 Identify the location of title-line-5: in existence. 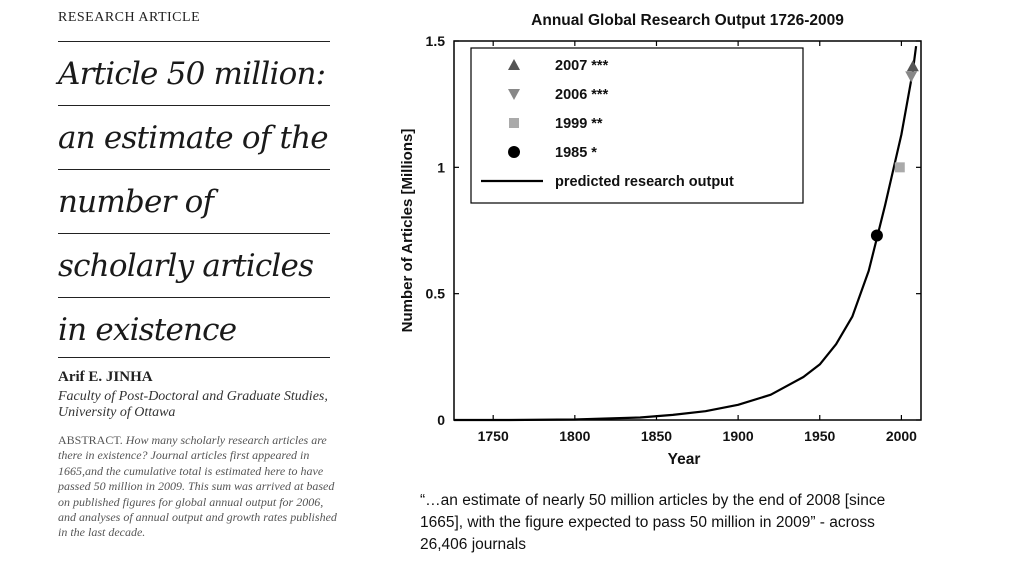
(194, 329).